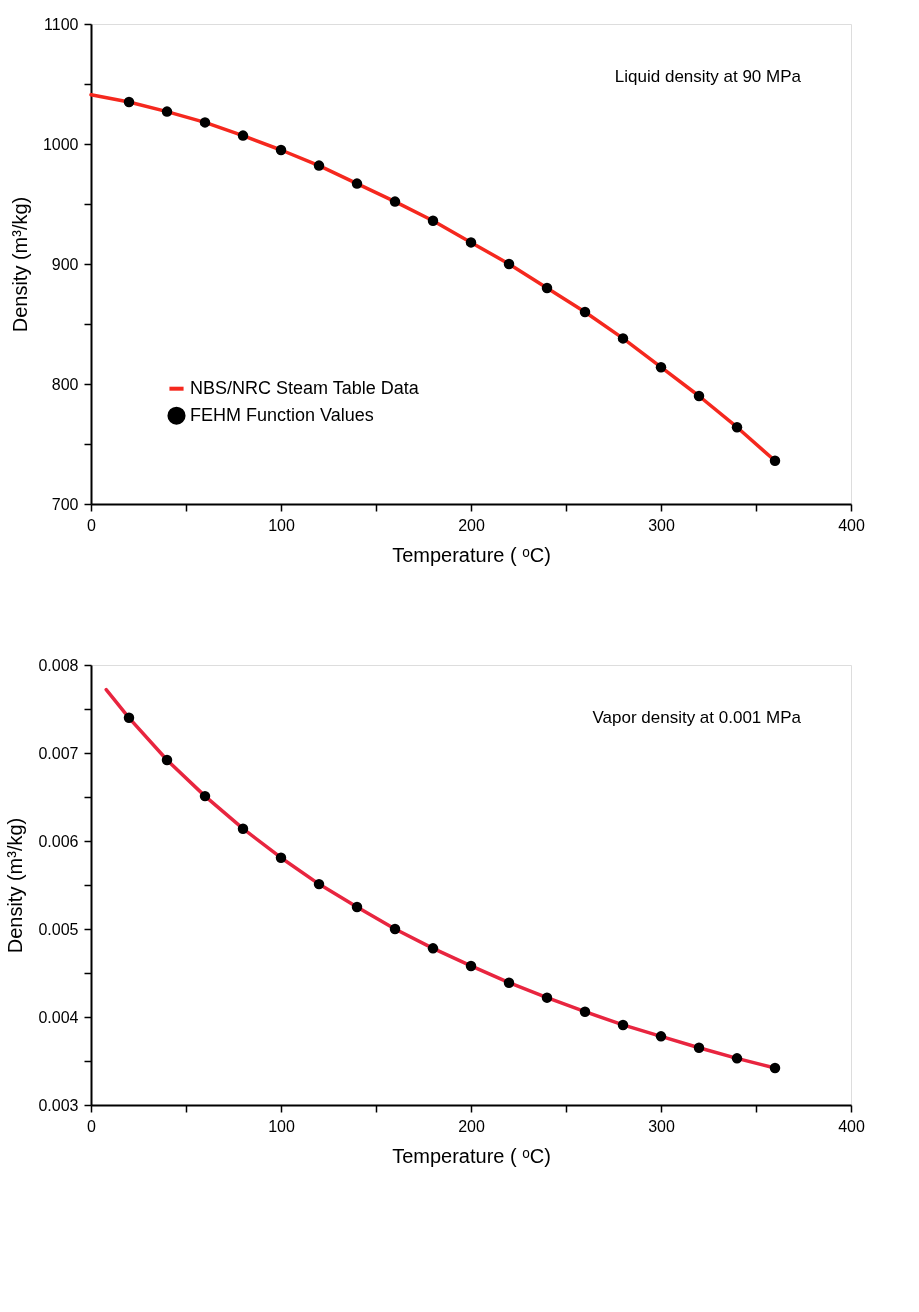  Describe the element at coordinates (61, 24) in the screenshot. I see `y-tick-label: 1100` at that location.